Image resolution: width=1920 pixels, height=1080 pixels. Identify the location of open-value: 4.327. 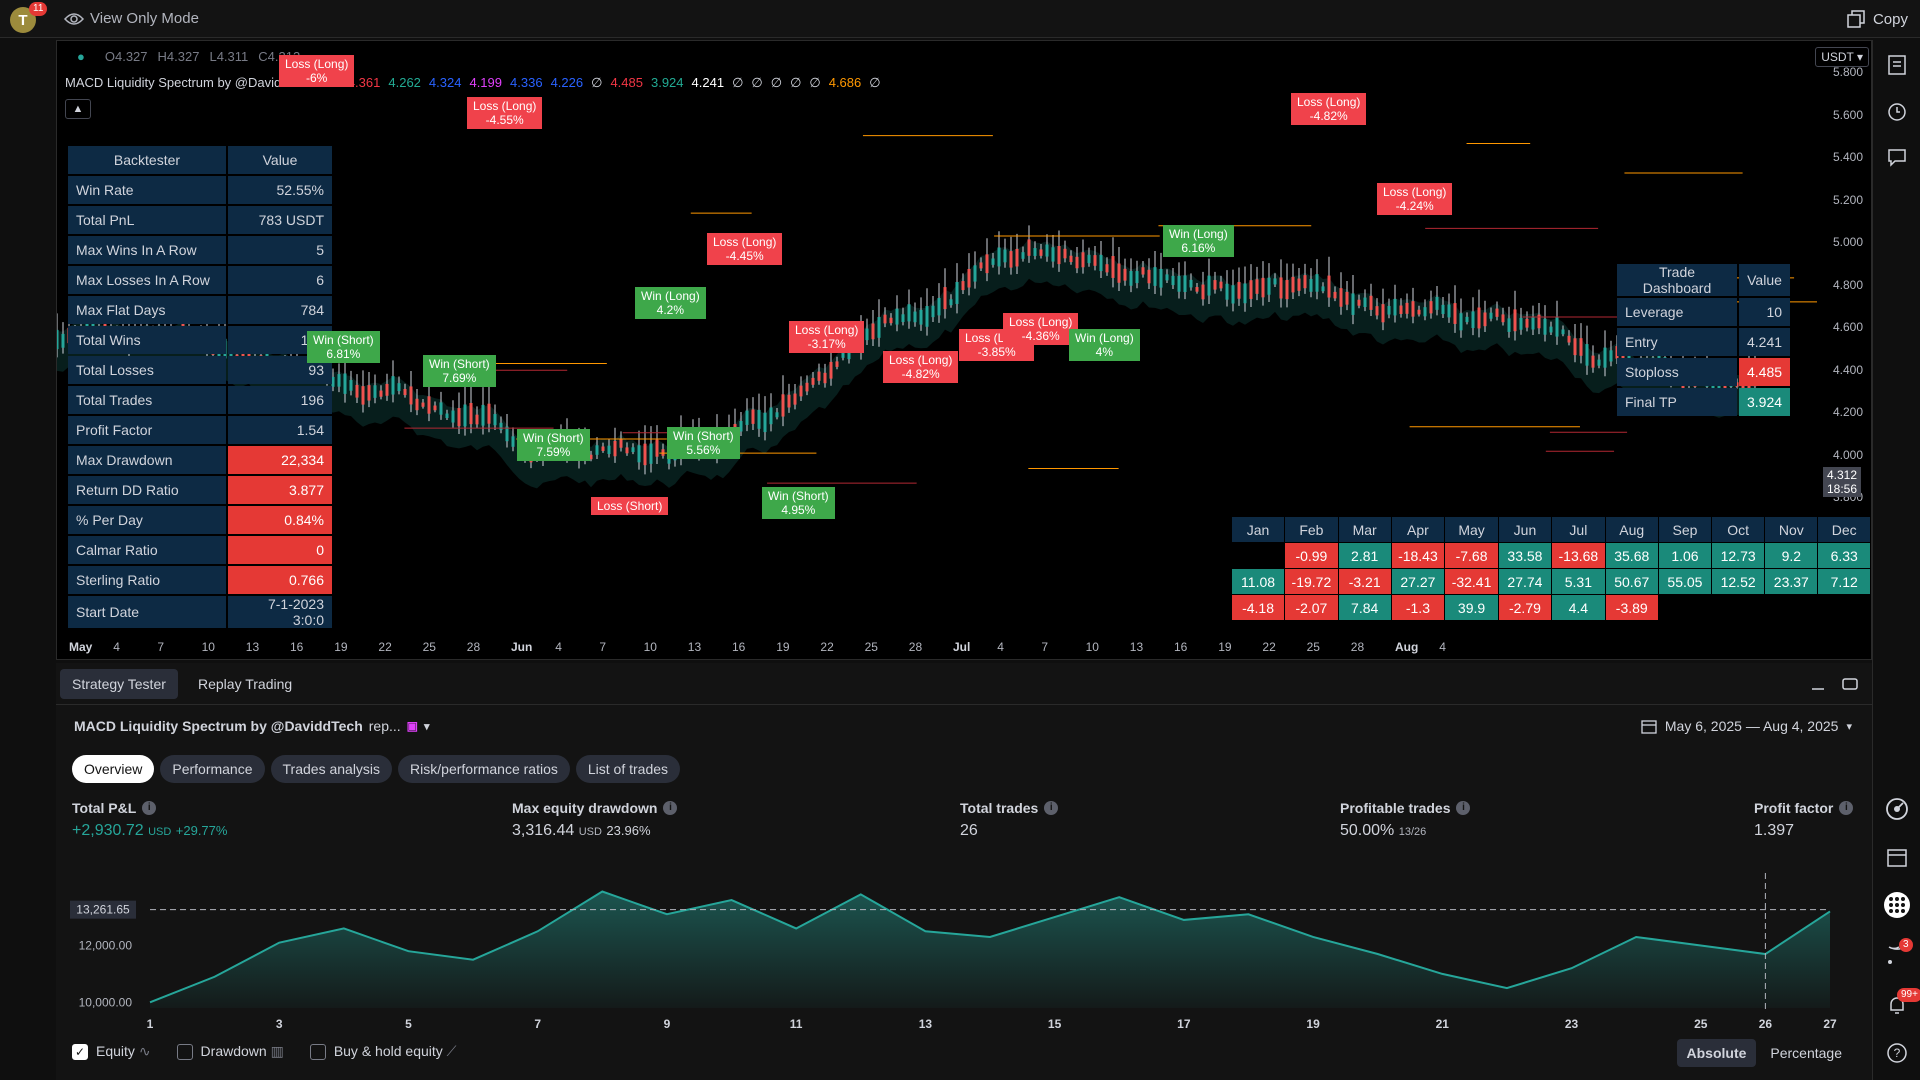
(131, 56).